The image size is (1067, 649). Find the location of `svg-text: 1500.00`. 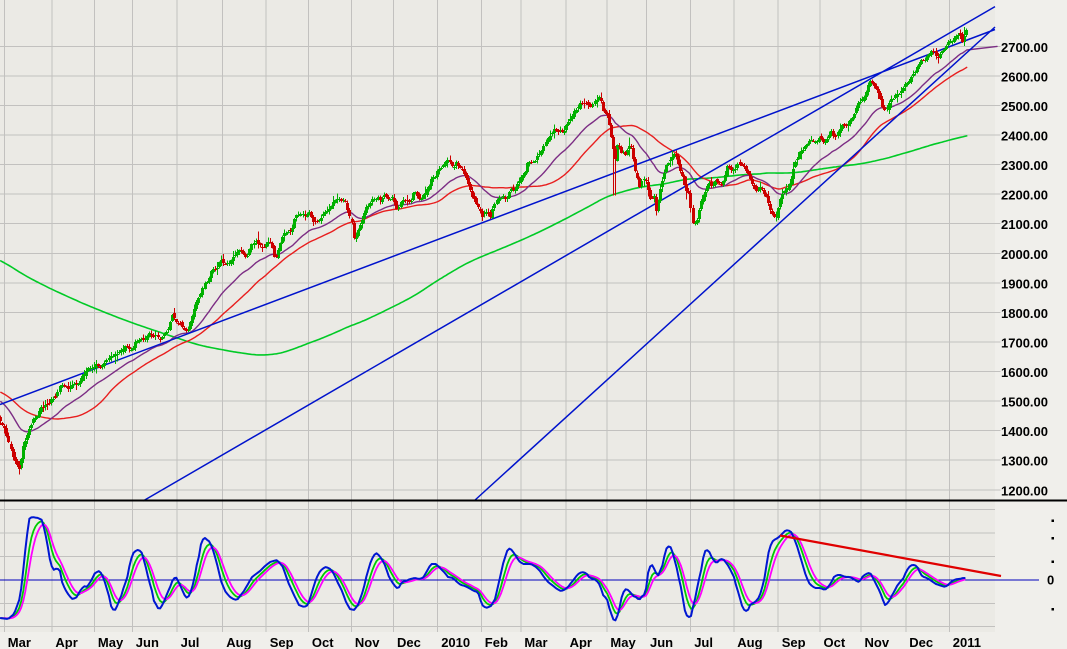

svg-text: 1500.00 is located at coordinates (1024, 402).